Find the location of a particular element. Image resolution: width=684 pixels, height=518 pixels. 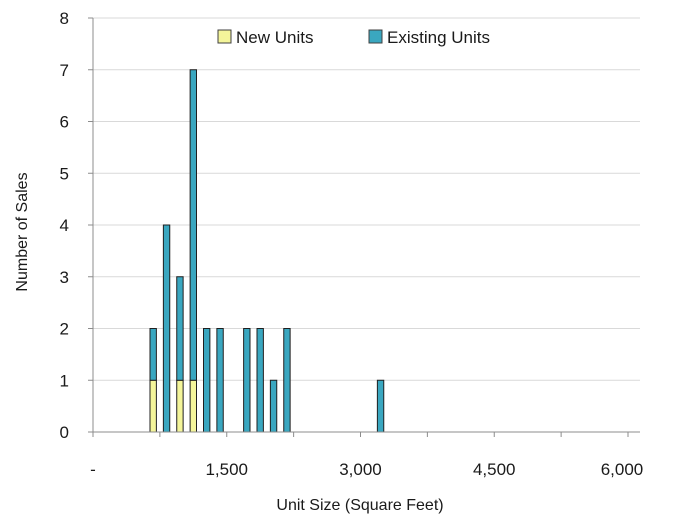

y-tick-label: 8 is located at coordinates (64, 18).